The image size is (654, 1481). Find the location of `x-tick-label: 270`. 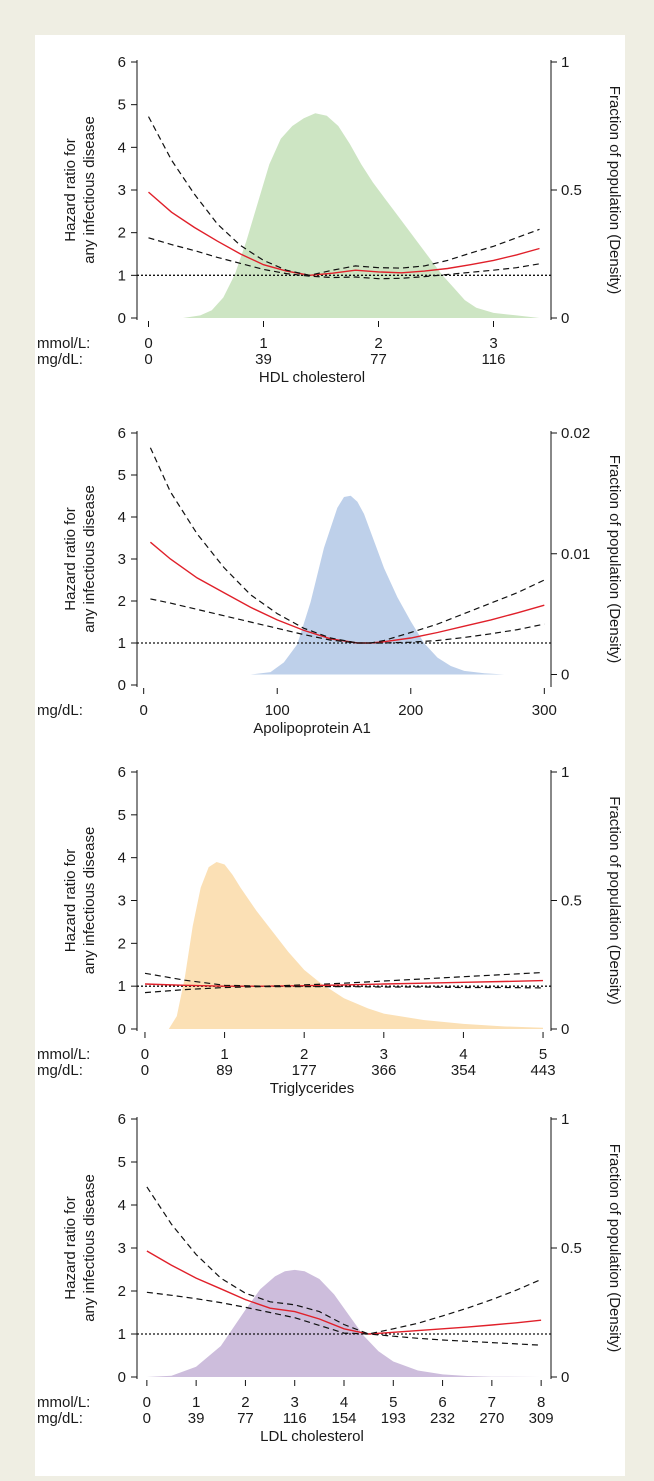

x-tick-label: 270 is located at coordinates (491, 1418).